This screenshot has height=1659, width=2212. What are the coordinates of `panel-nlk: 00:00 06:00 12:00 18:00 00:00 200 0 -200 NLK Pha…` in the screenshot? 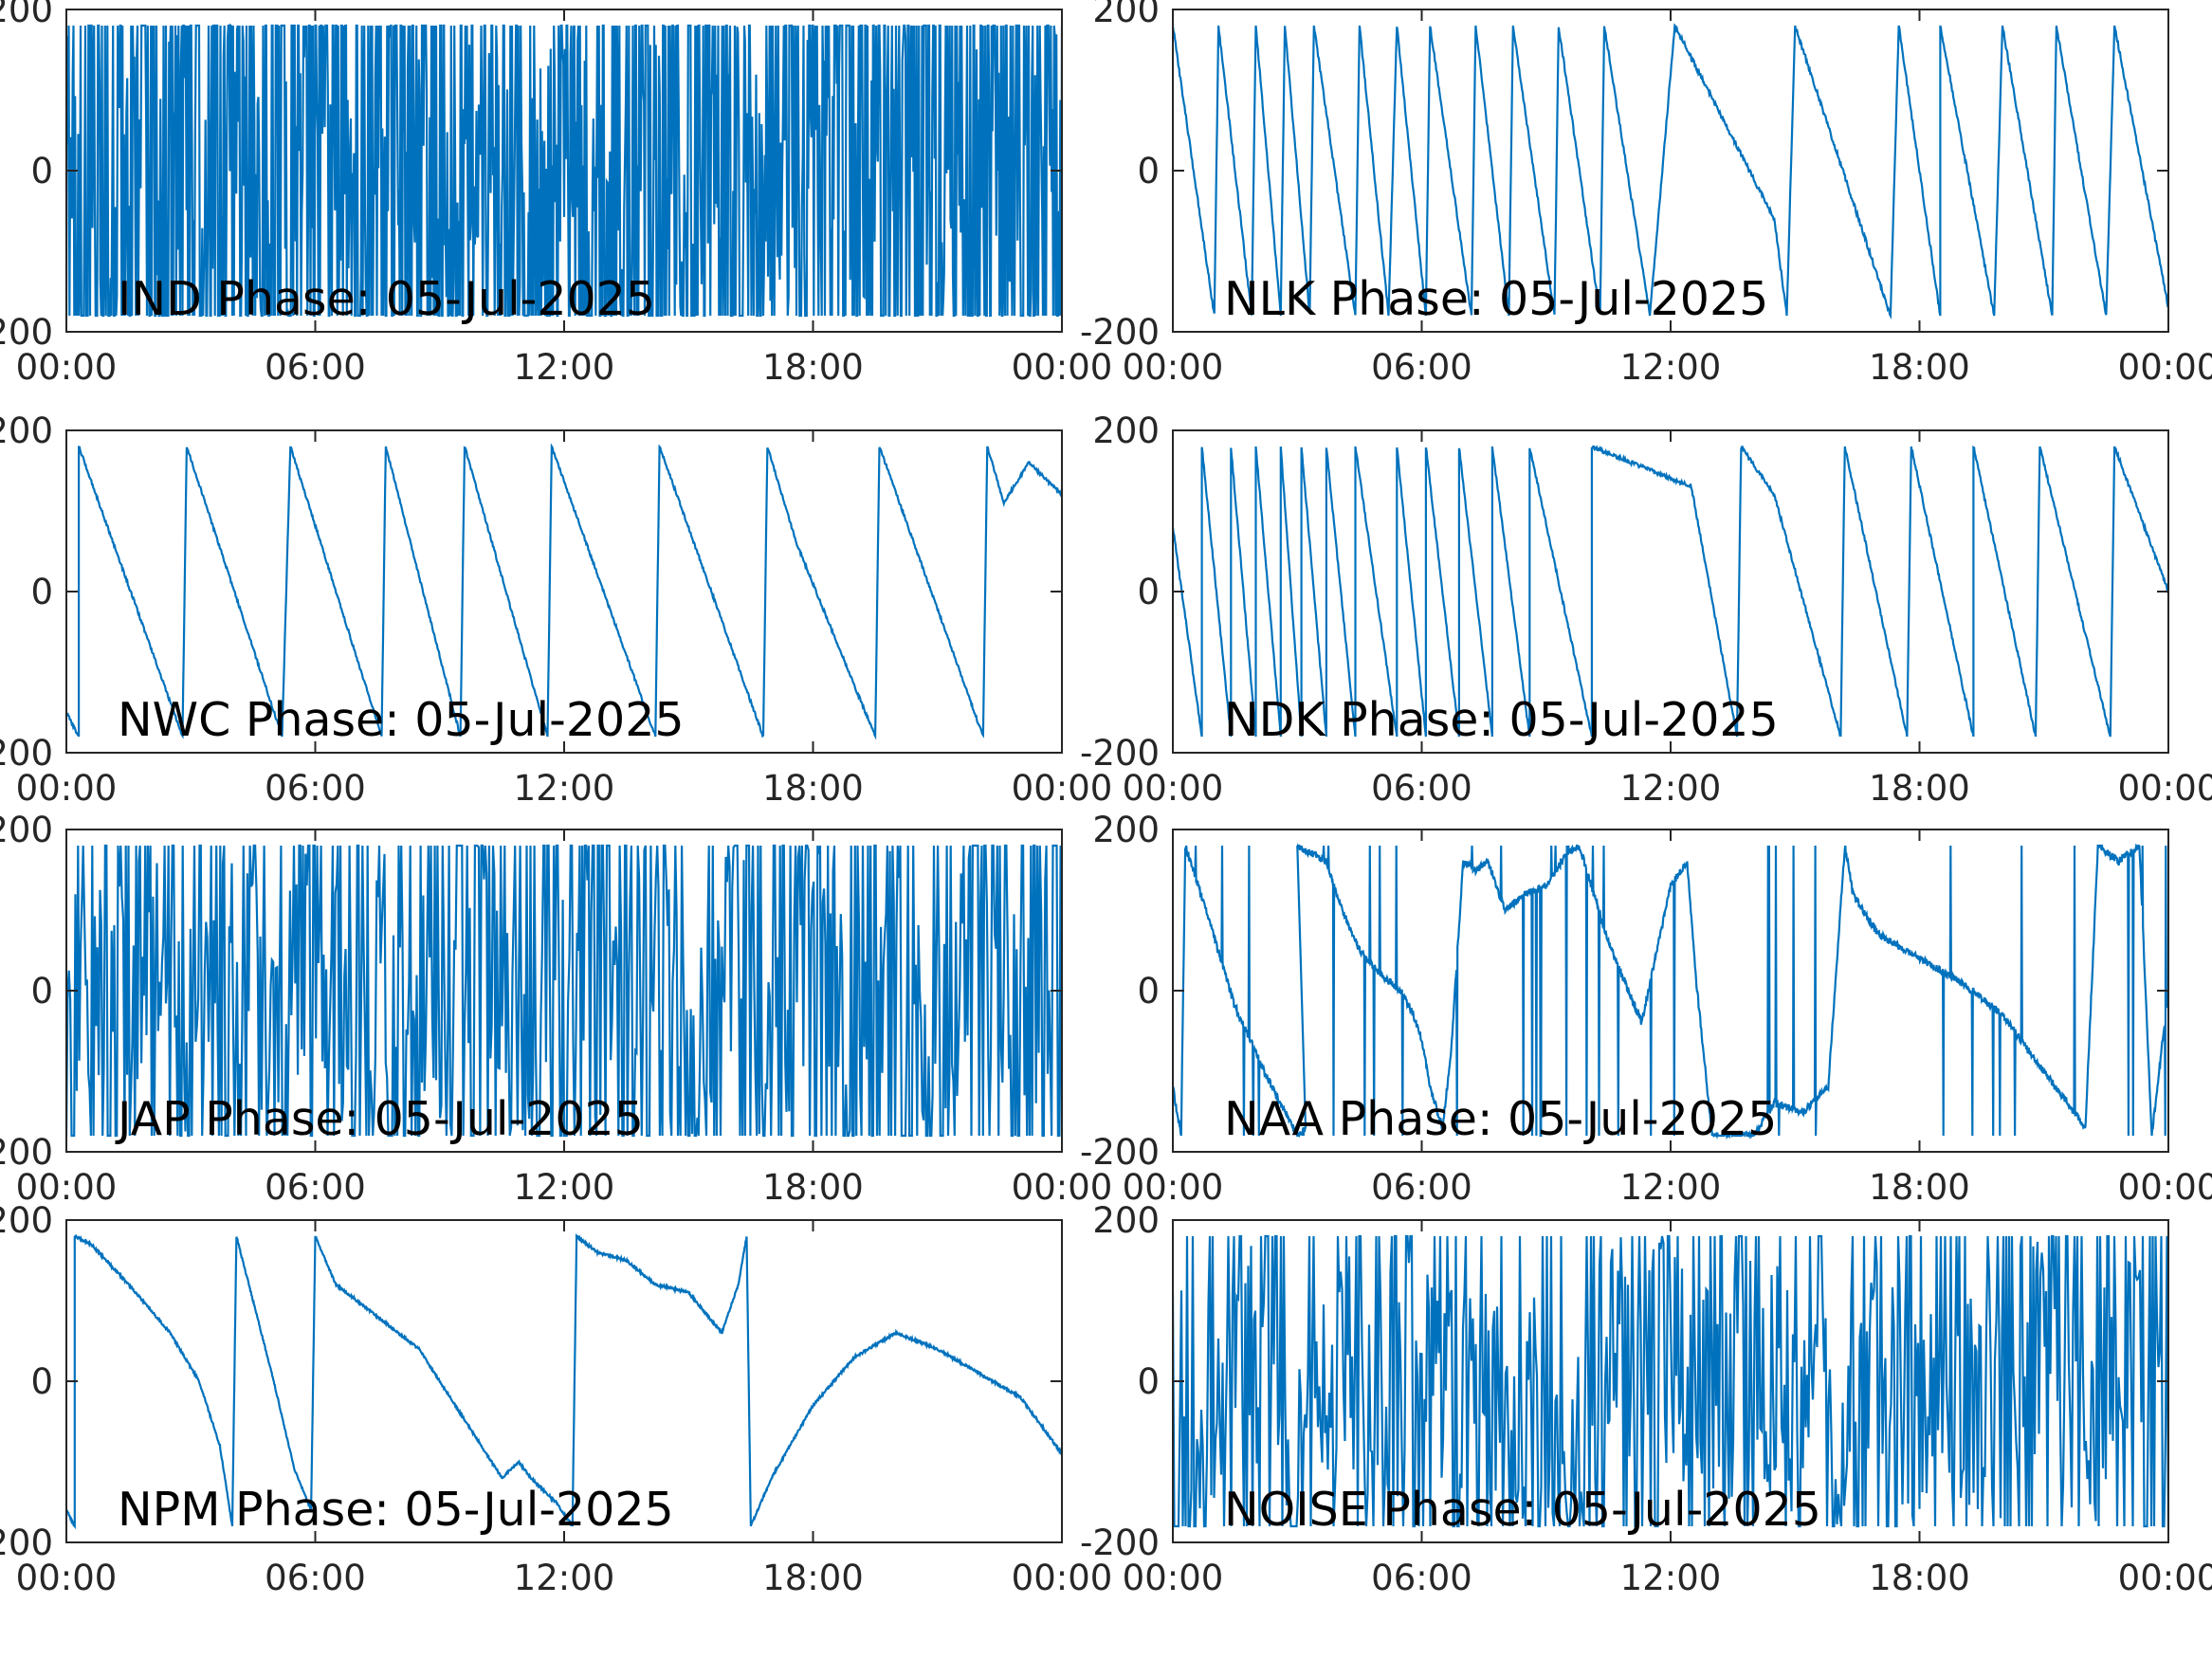 It's located at (1646, 194).